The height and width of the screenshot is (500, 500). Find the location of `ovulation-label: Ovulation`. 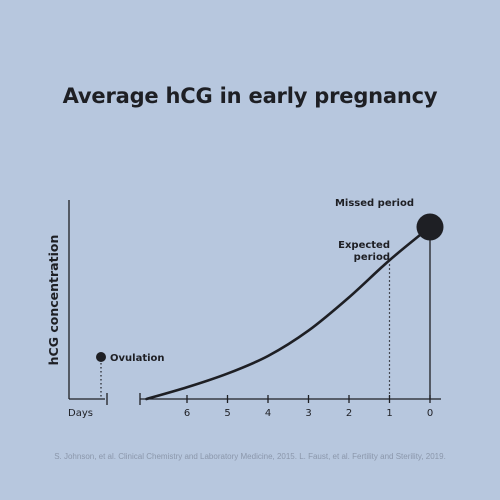

ovulation-label: Ovulation is located at coordinates (137, 358).